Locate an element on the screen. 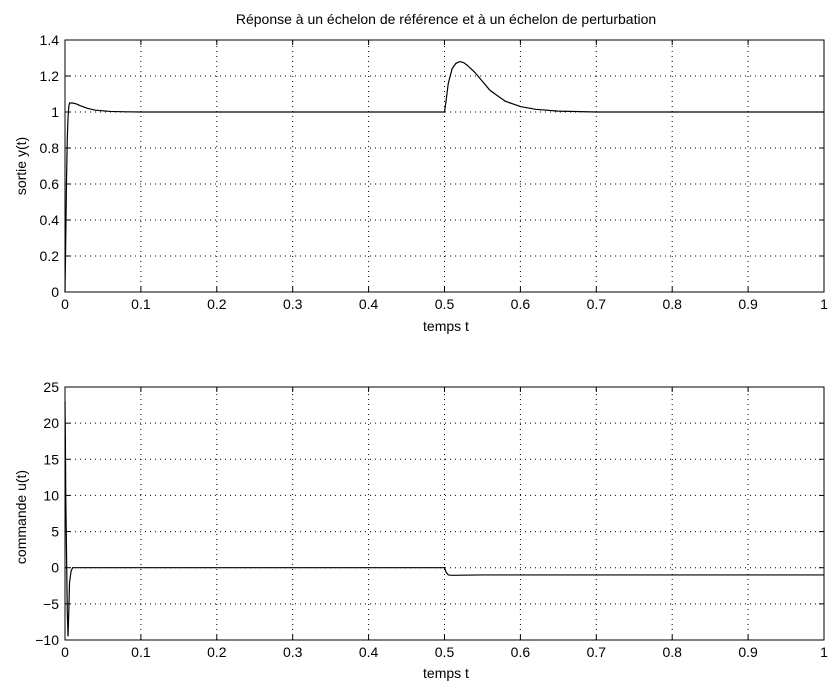 This screenshot has height=684, width=830. y-tick-label: 10 is located at coordinates (51, 495).